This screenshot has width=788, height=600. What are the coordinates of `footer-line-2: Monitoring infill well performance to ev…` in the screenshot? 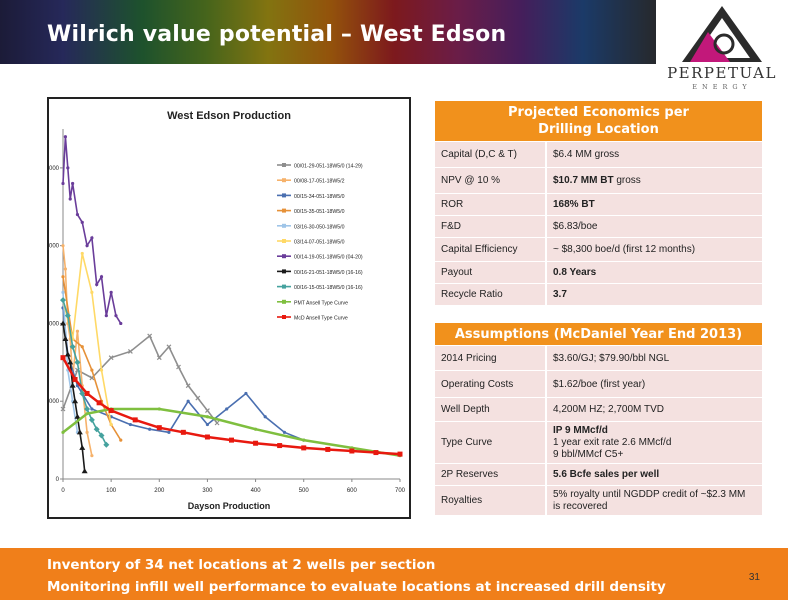 It's located at (356, 587).